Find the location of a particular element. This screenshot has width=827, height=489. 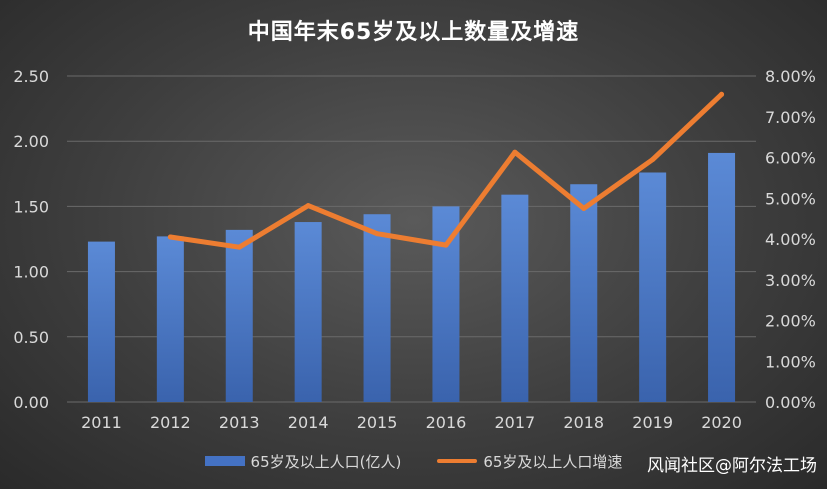

watermark: 风闻社区@阿尔法工场 is located at coordinates (732, 466).